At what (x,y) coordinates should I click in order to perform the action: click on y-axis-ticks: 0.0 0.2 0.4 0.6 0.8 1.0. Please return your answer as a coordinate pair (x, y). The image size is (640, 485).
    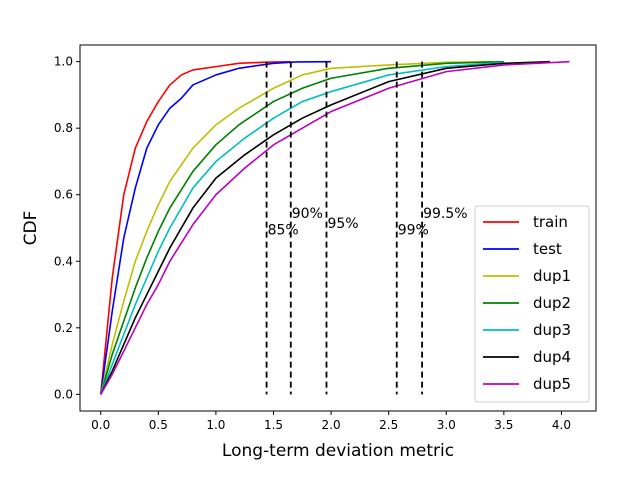
    Looking at the image, I should click on (67, 228).